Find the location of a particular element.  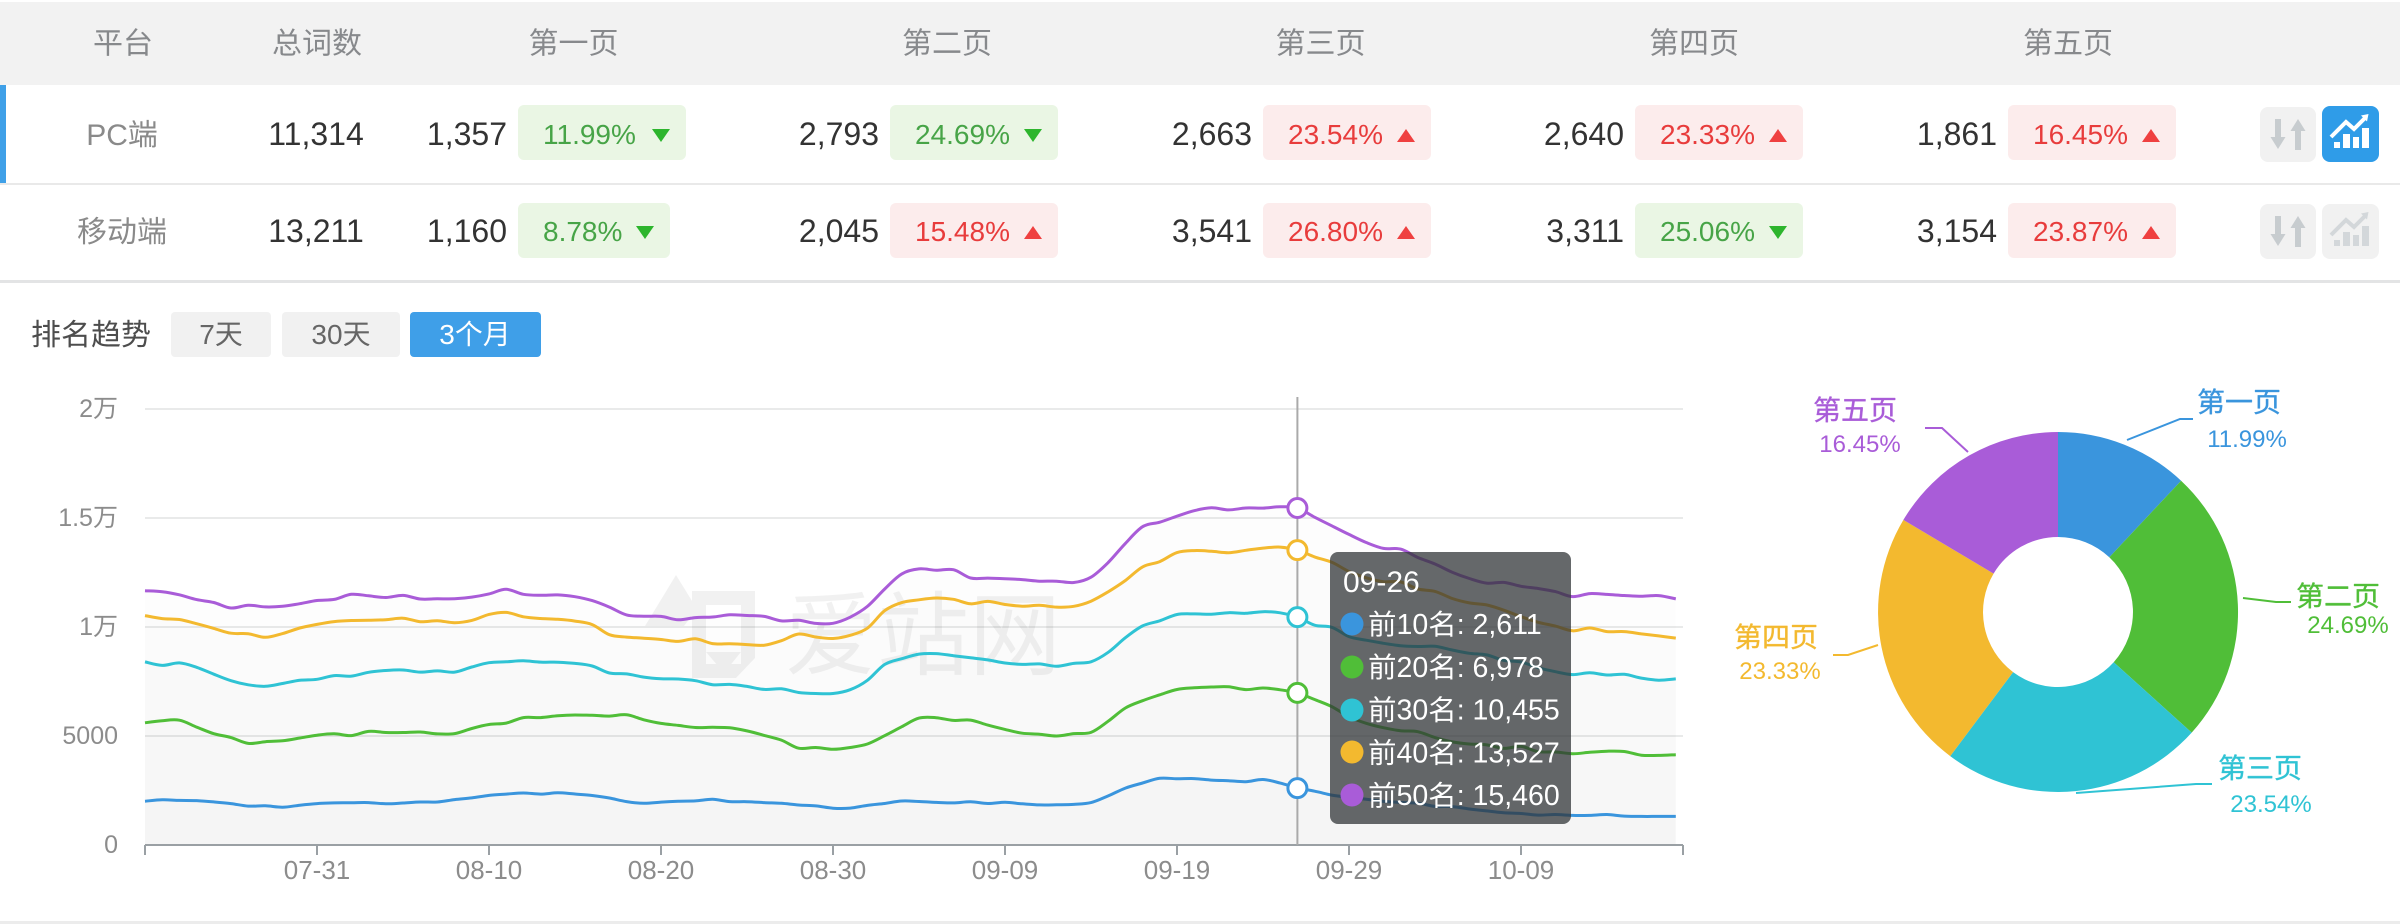

svg-text: 09-29 is located at coordinates (1349, 870).